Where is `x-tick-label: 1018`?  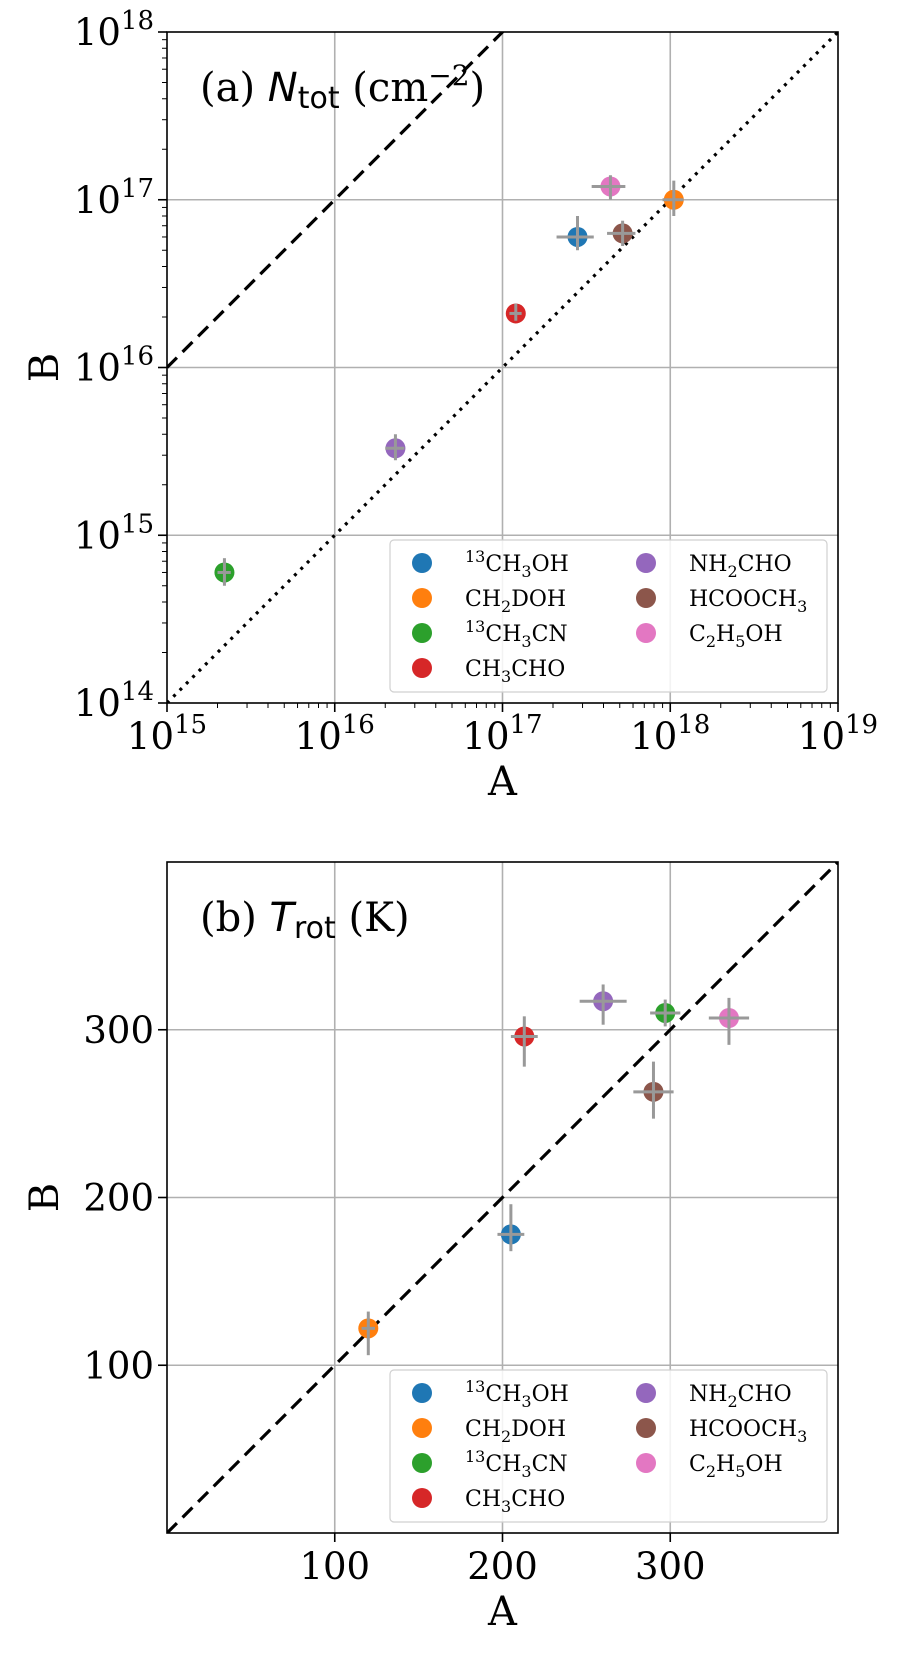
x-tick-label: 1018 is located at coordinates (670, 734).